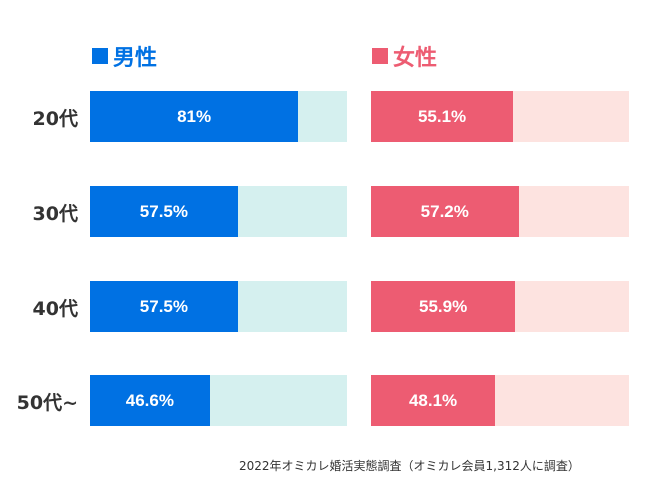  I want to click on data-label: 81%, so click(194, 116).